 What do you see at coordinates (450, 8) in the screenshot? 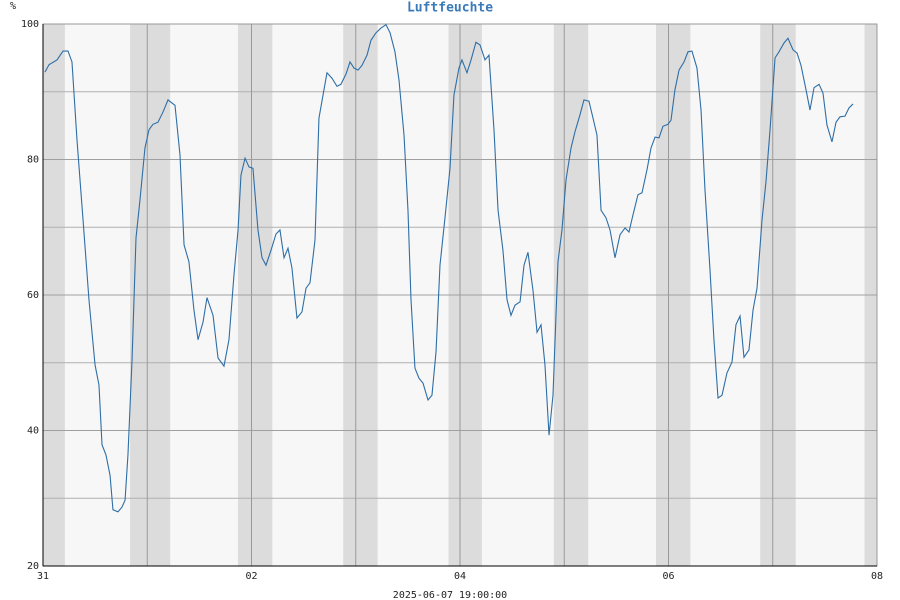
I see `chart-title: Luftfeuchte` at bounding box center [450, 8].